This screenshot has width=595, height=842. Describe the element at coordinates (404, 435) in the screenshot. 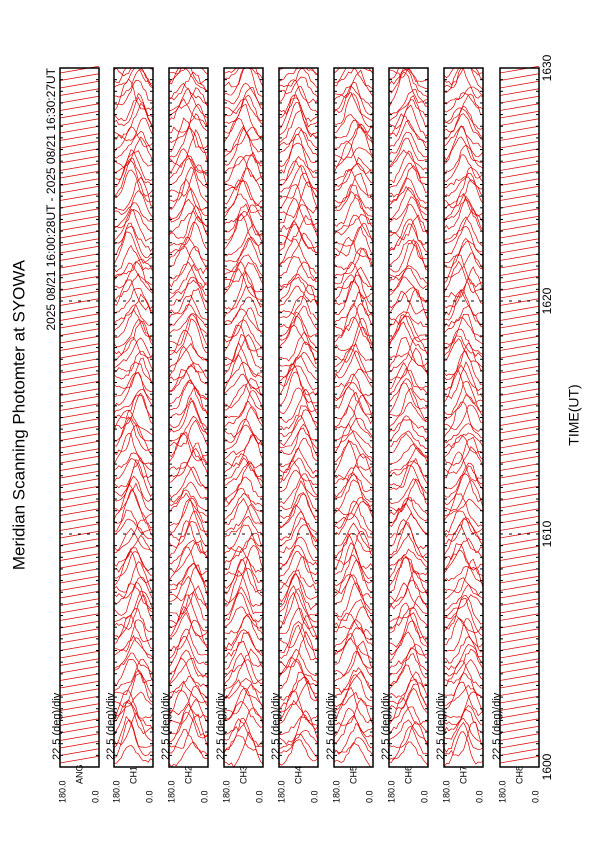

I see `panel: 22.5 (deg)/div 180.0 CH6 0.0` at that location.